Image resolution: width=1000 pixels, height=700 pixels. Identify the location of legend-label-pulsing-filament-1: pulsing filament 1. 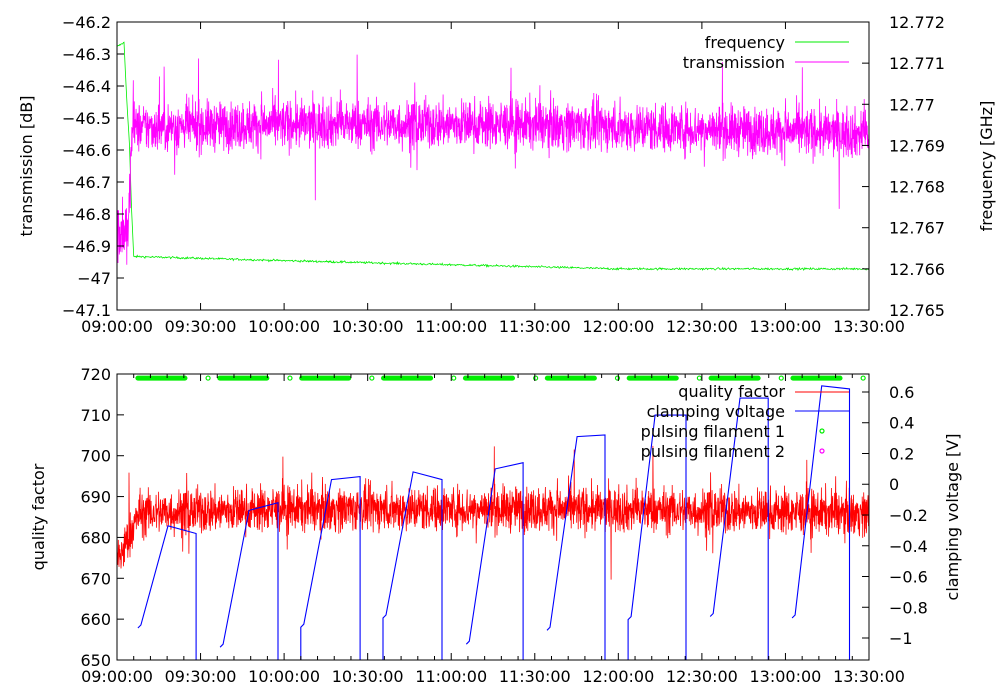
(713, 431).